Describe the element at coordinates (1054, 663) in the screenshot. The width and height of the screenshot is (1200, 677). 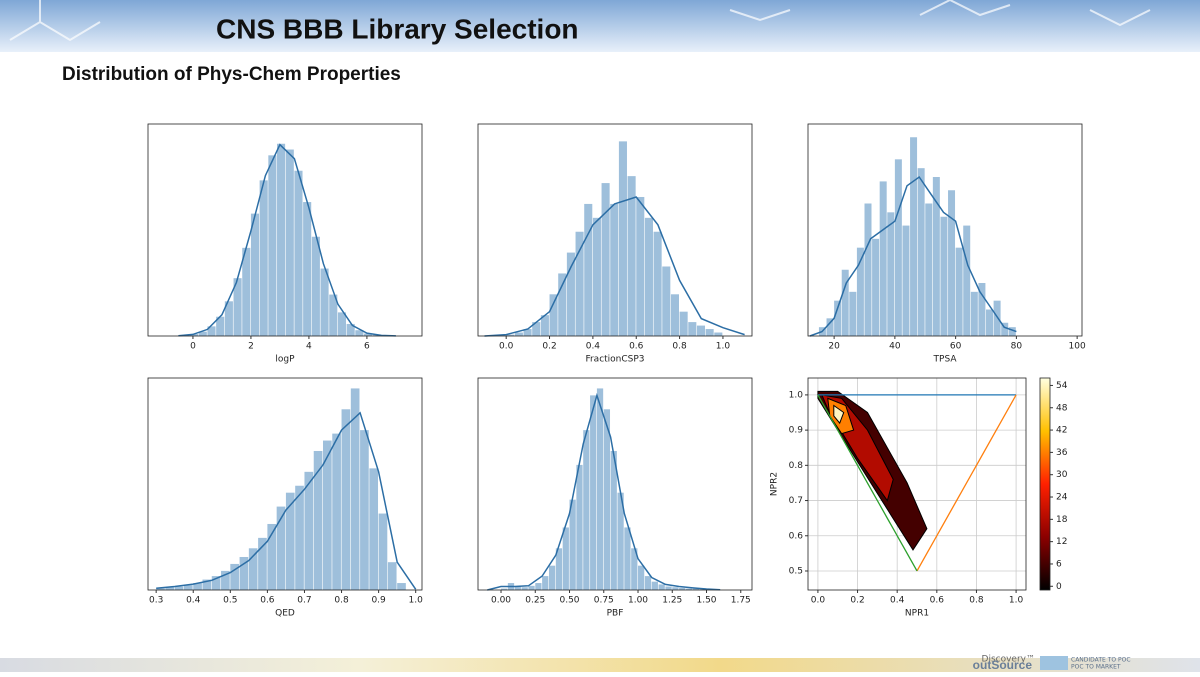
I see `footer-logo` at that location.